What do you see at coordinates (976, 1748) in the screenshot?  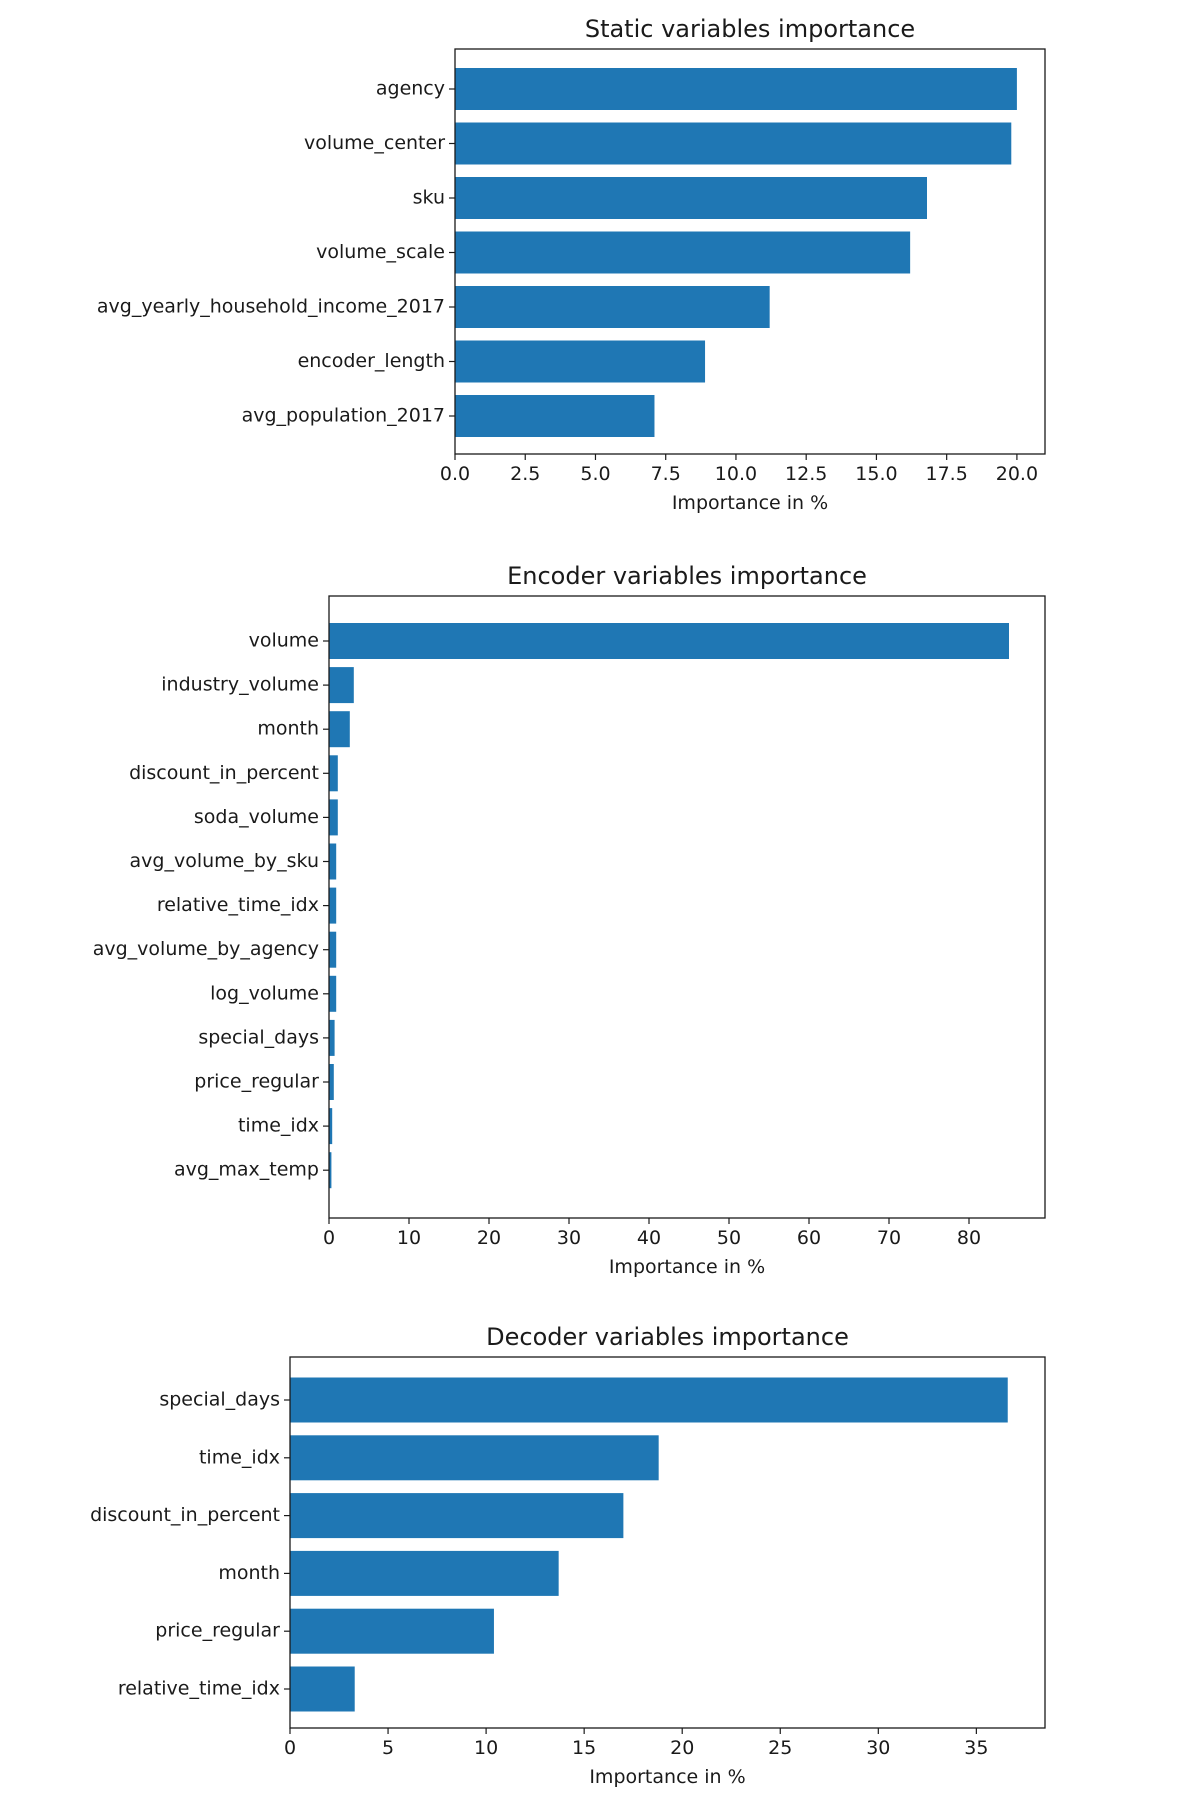 I see `x-tick-label: 35` at bounding box center [976, 1748].